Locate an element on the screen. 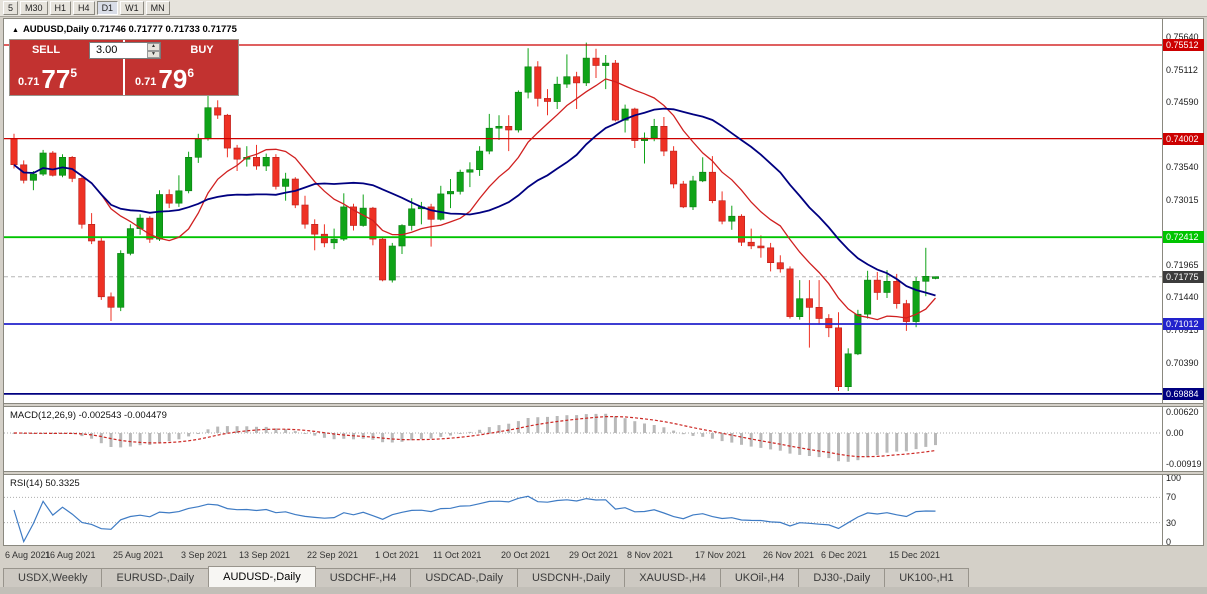 This screenshot has height=594, width=1207. date-label: 20 Oct 2021 is located at coordinates (526, 555).